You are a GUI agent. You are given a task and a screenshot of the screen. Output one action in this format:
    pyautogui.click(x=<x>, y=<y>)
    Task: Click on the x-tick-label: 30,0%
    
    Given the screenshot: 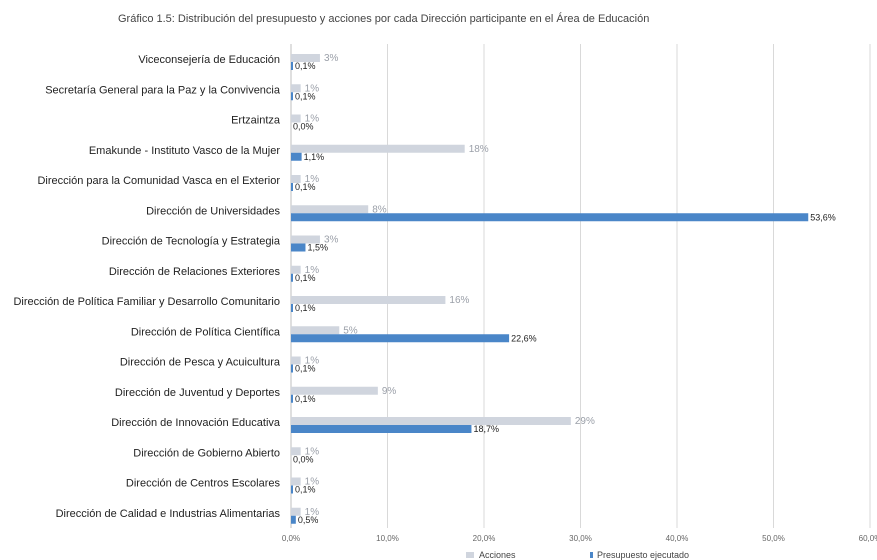 What is the action you would take?
    pyautogui.click(x=580, y=538)
    